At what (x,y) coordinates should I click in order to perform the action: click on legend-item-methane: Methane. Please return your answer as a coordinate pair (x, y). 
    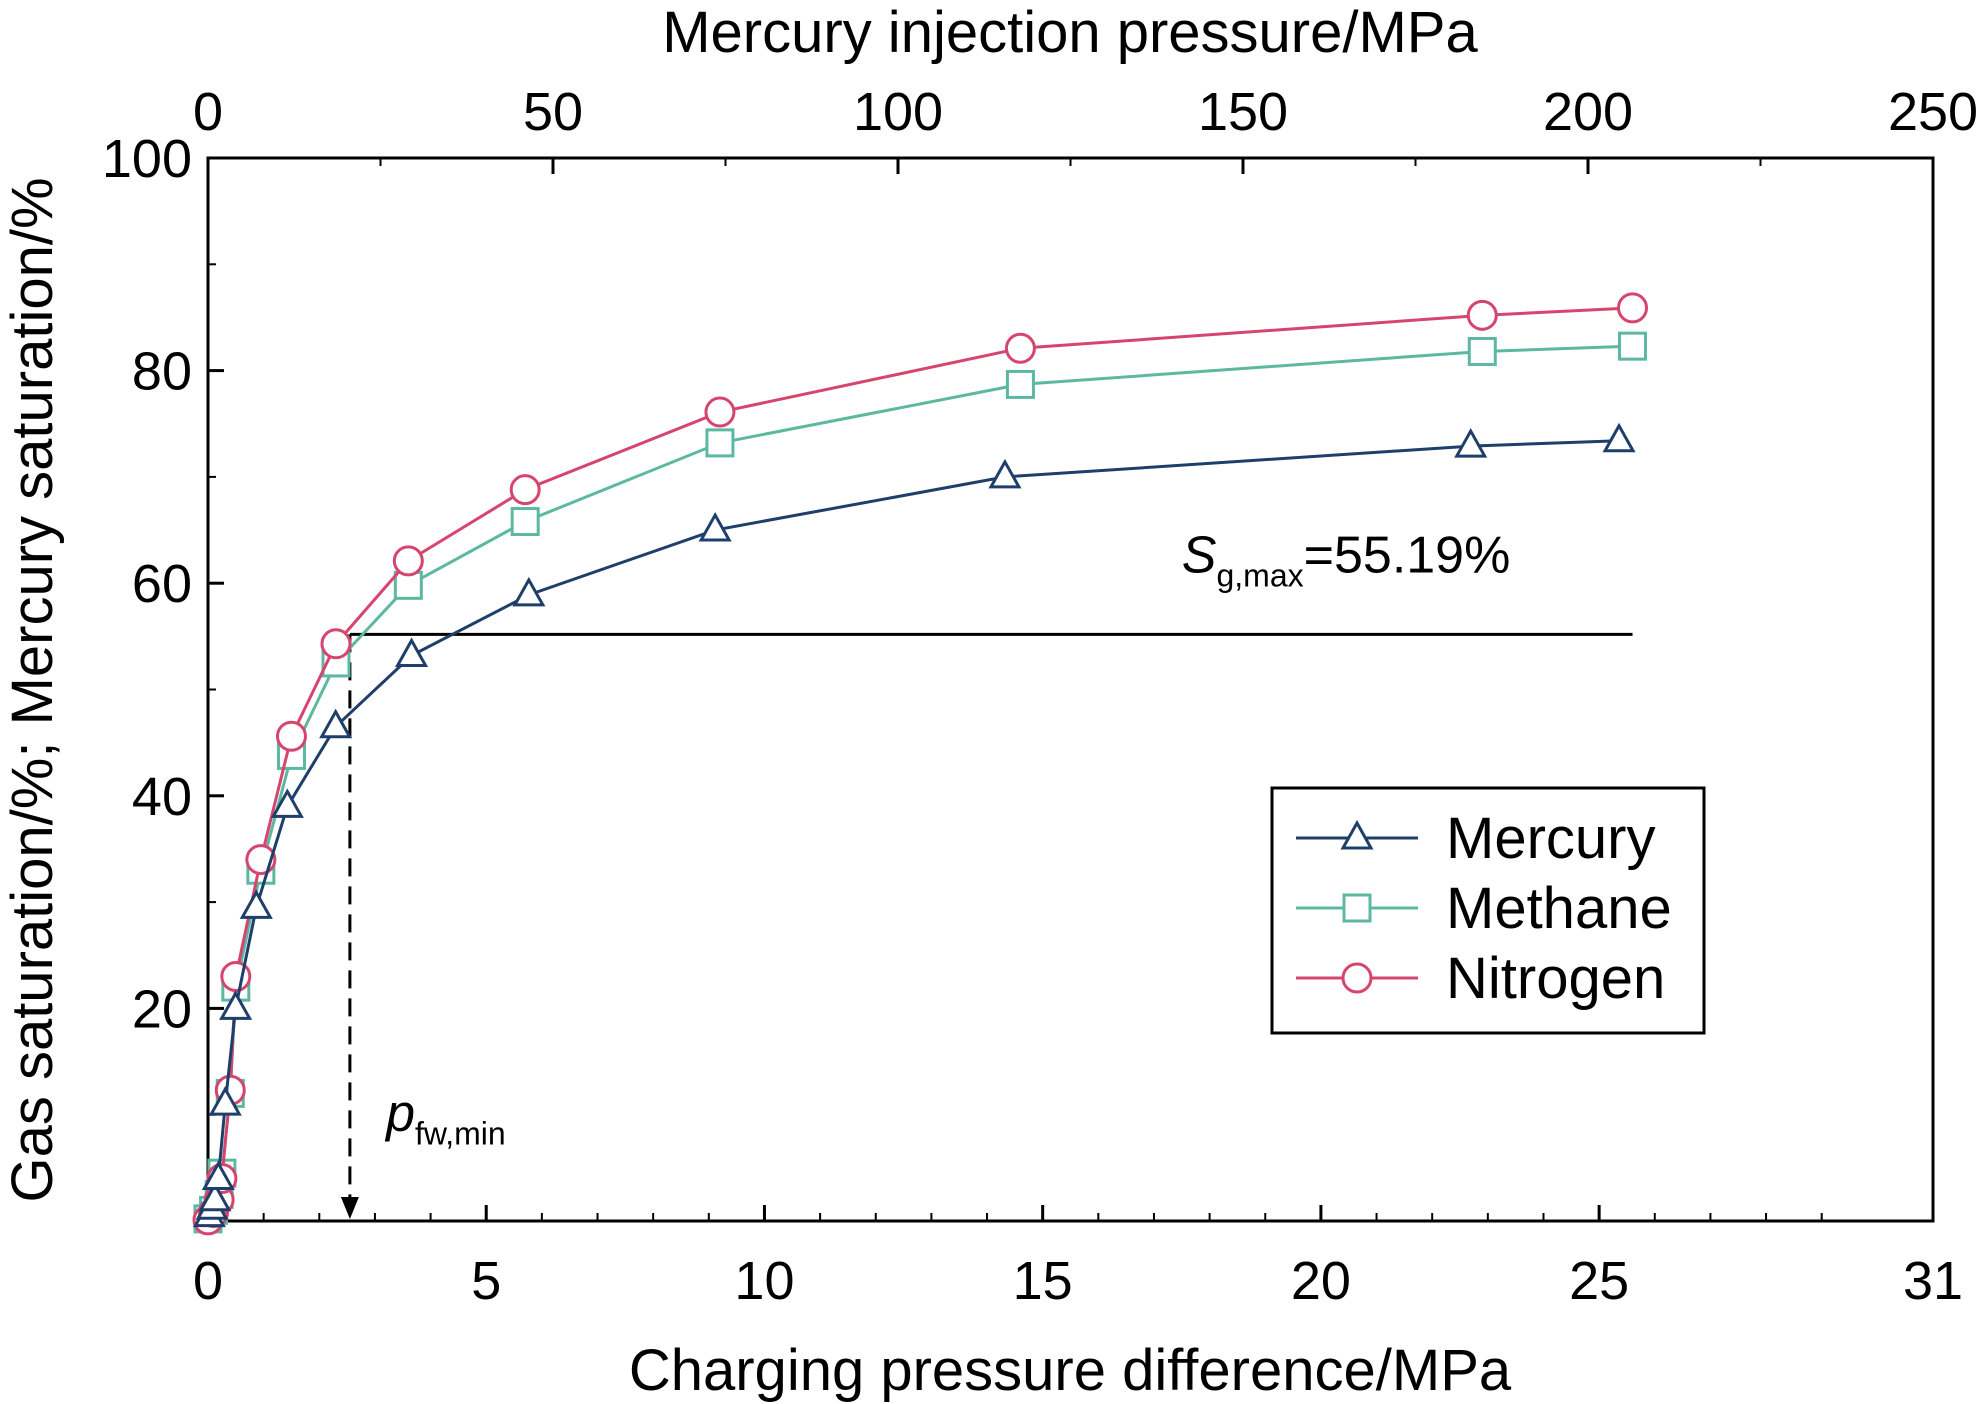
    Looking at the image, I should click on (1484, 908).